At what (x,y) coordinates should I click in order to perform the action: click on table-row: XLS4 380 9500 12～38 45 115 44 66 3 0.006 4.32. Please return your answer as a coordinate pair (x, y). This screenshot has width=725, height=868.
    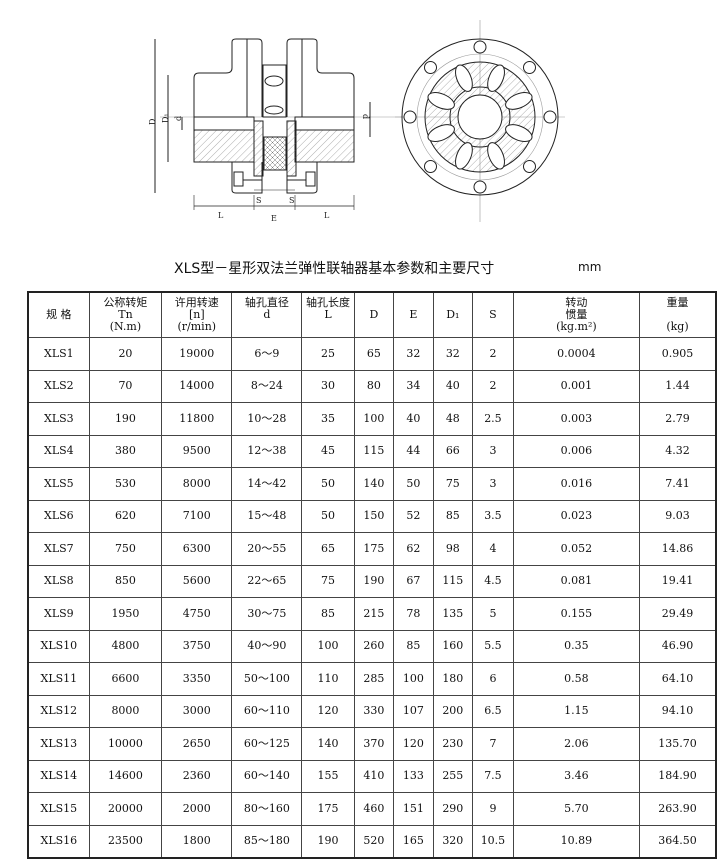
    Looking at the image, I should click on (372, 451).